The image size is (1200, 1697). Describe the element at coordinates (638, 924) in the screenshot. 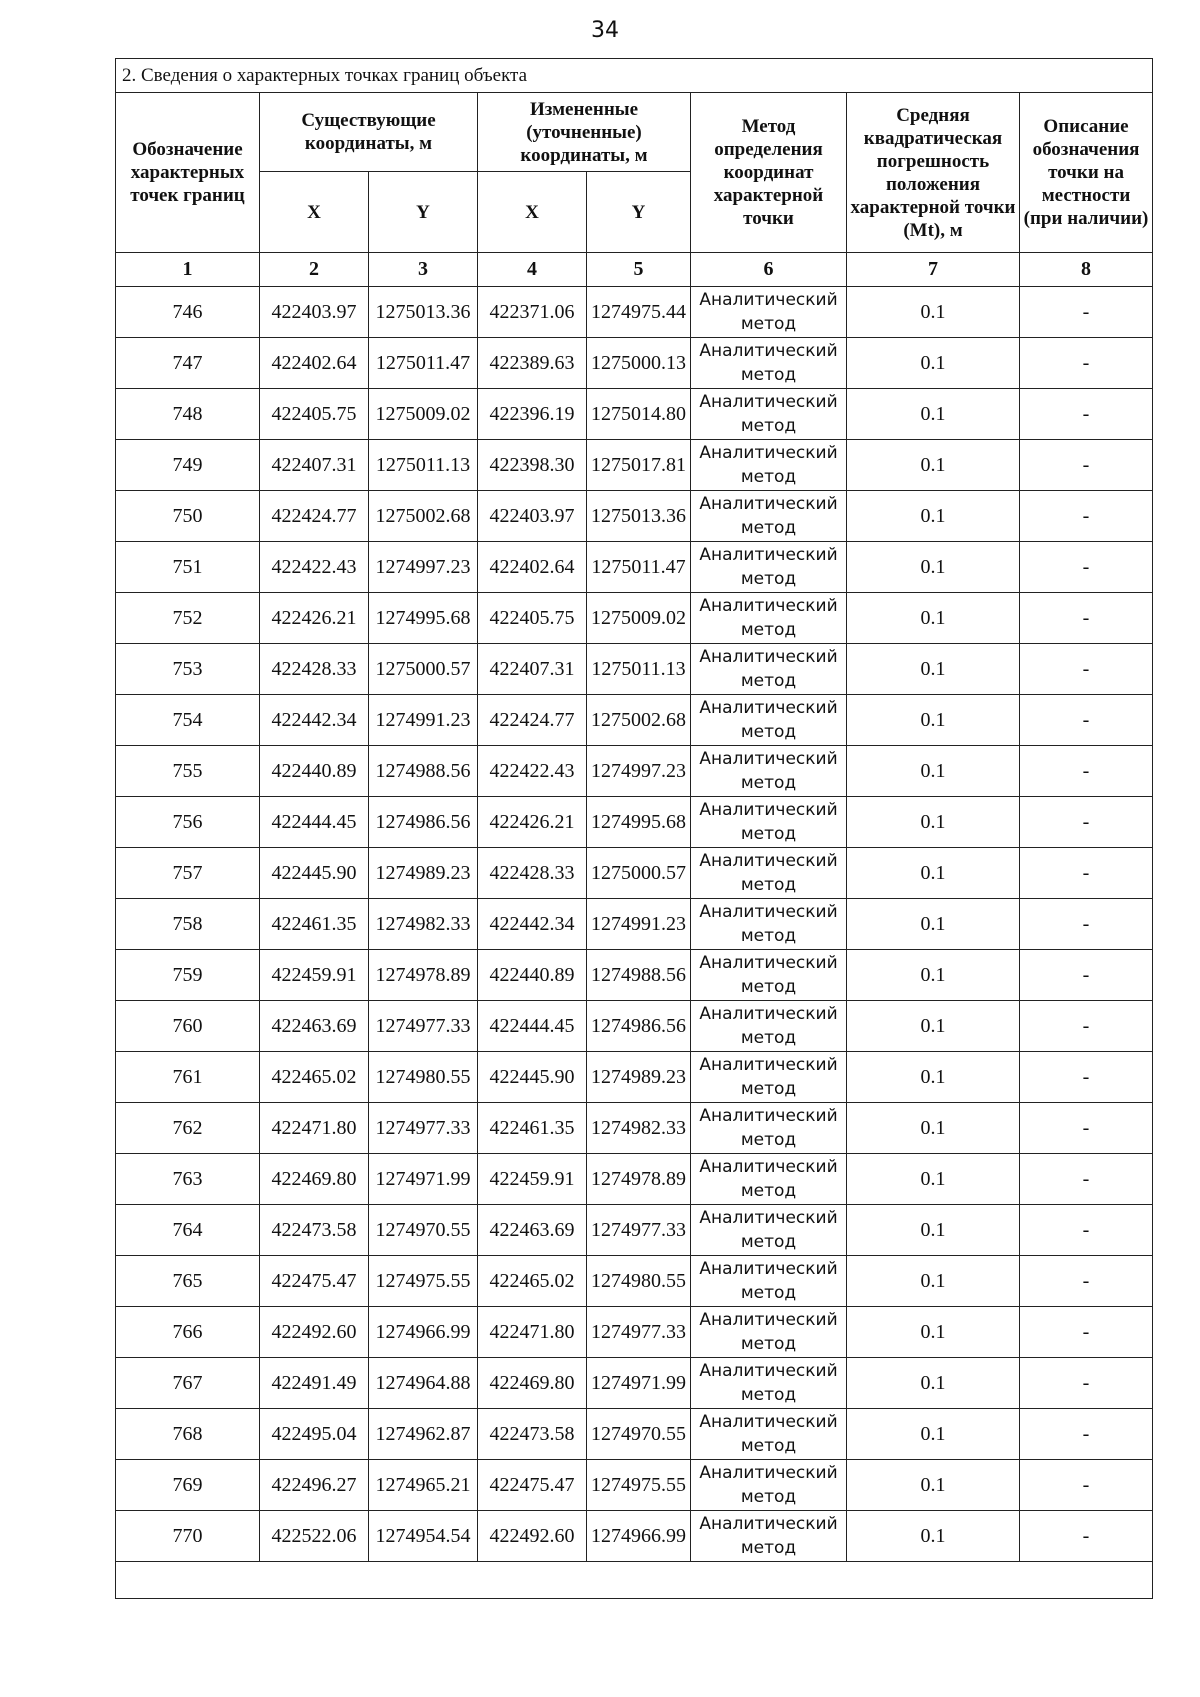

I see `cell-changed-y: 1274991.23` at that location.